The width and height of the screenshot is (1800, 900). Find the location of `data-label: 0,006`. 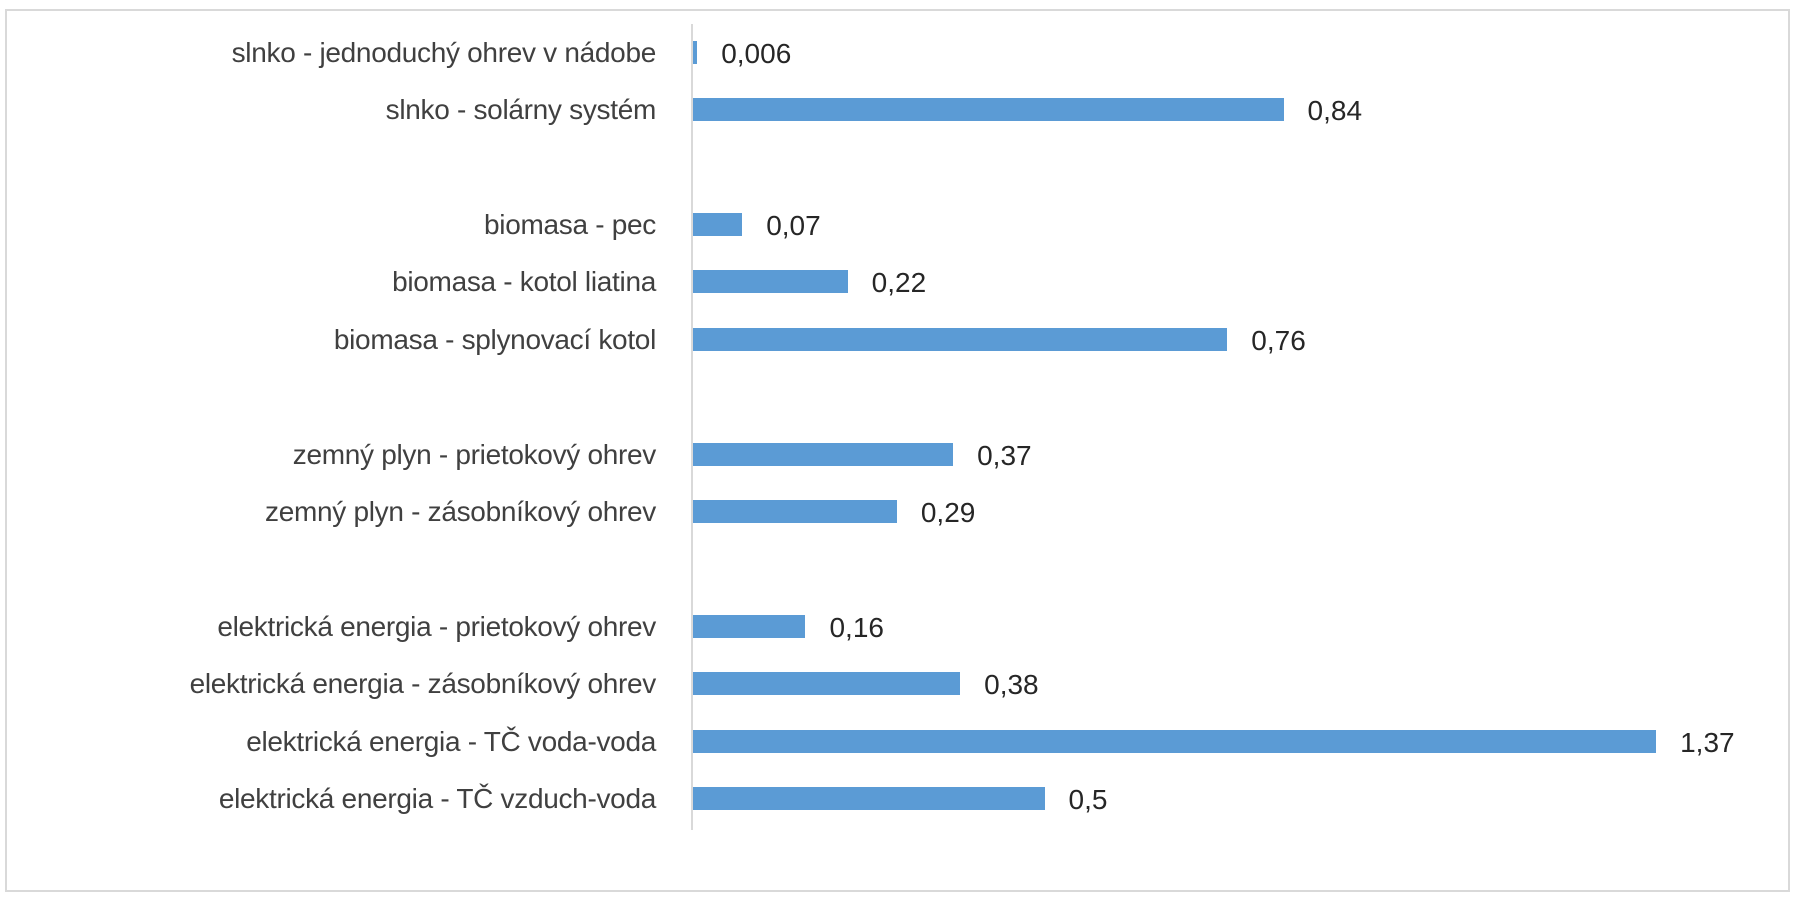

data-label: 0,006 is located at coordinates (756, 53).